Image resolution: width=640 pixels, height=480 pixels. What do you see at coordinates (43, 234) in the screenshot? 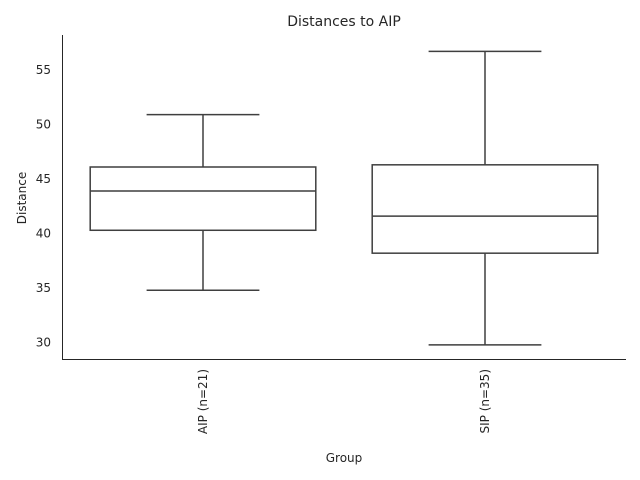
I see `y-tick-label: 40` at bounding box center [43, 234].